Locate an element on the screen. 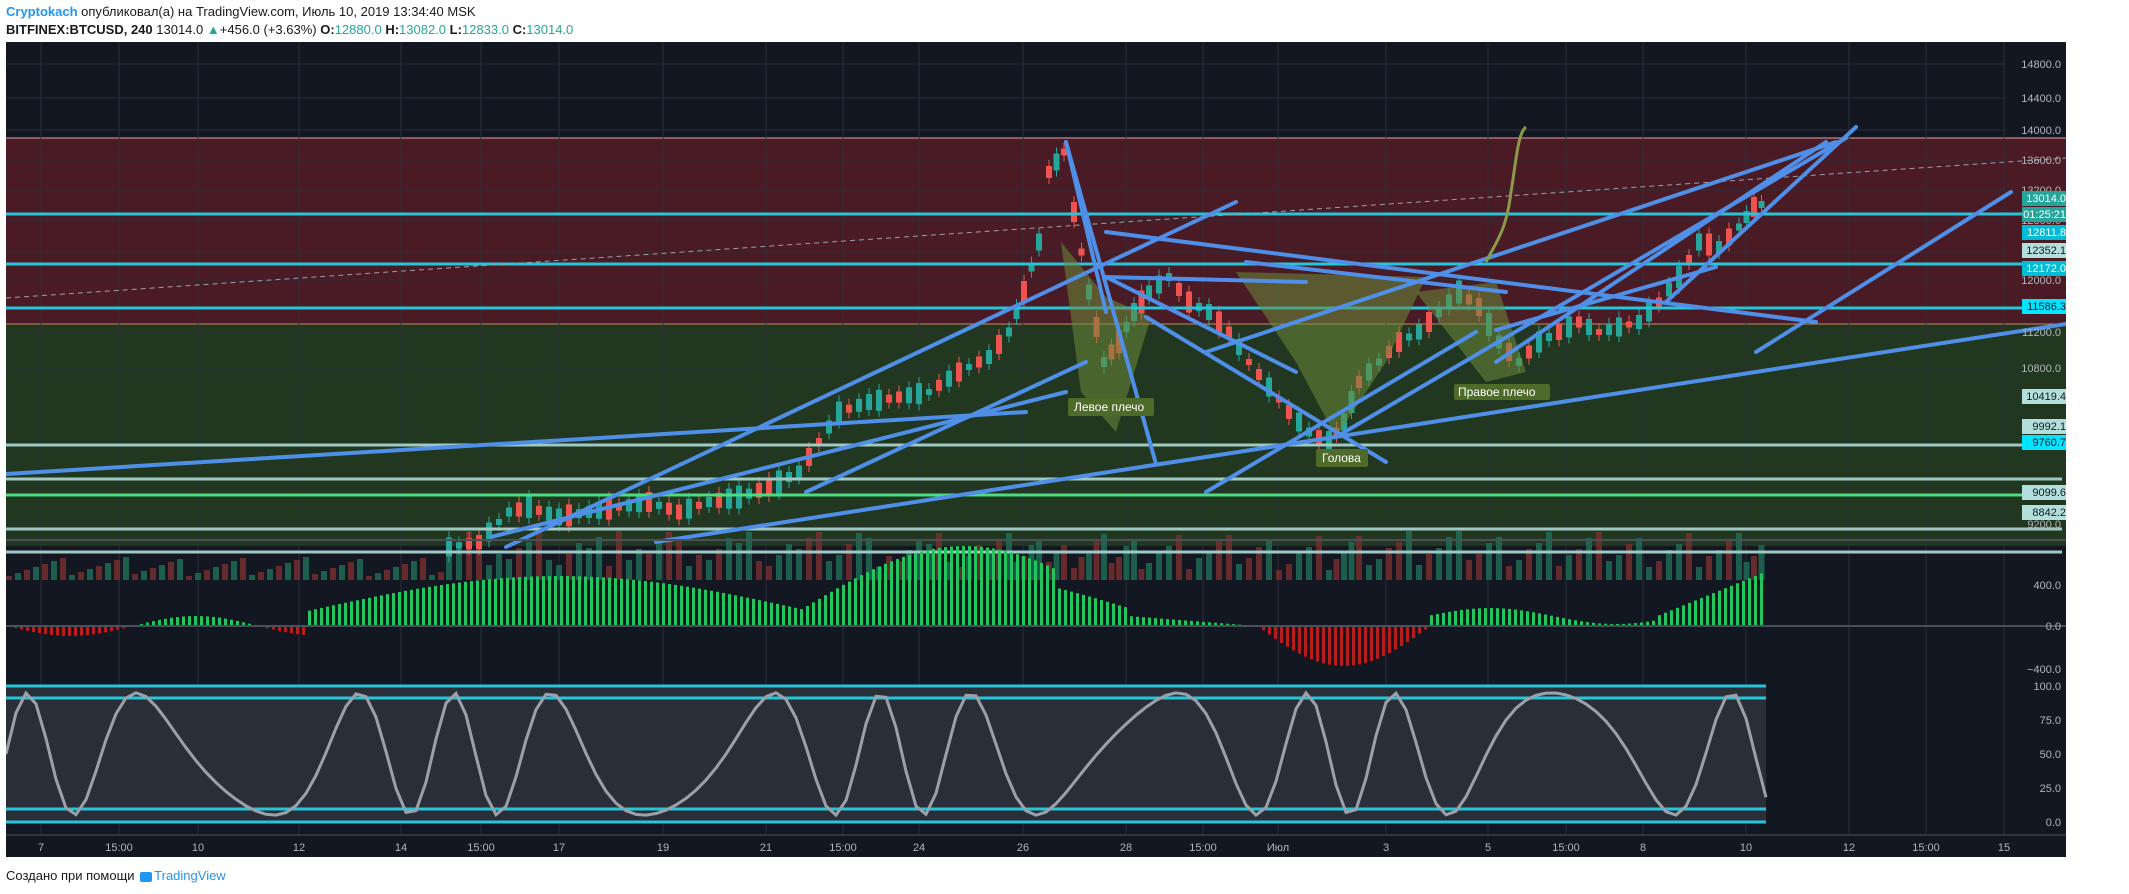 The height and width of the screenshot is (894, 2129). right-shoulder-label: Правое плечо is located at coordinates (1497, 392).